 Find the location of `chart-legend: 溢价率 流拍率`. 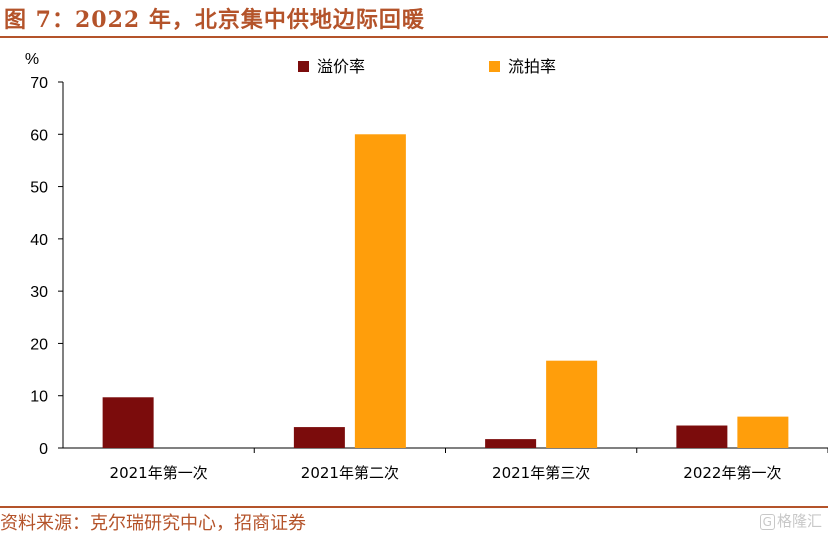

chart-legend: 溢价率 流拍率 is located at coordinates (427, 66).